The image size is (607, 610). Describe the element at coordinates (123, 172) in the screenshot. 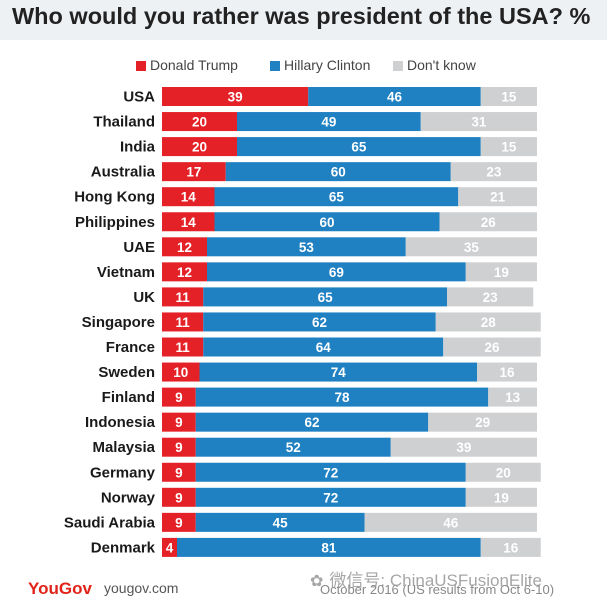

I see `category-label: Australia` at that location.